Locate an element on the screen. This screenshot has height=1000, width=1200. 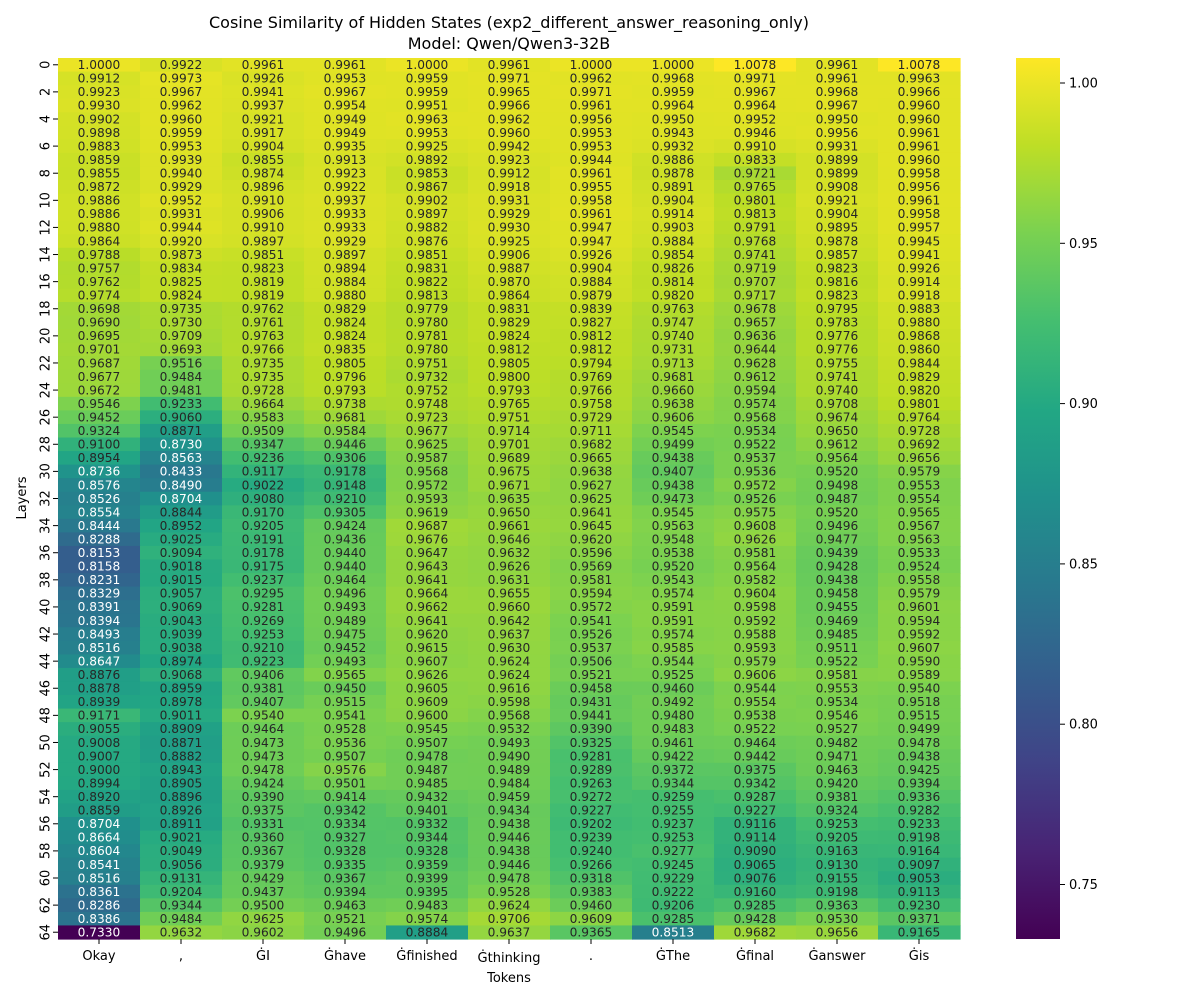
cell-value-label: 0.9971 is located at coordinates (591, 92).